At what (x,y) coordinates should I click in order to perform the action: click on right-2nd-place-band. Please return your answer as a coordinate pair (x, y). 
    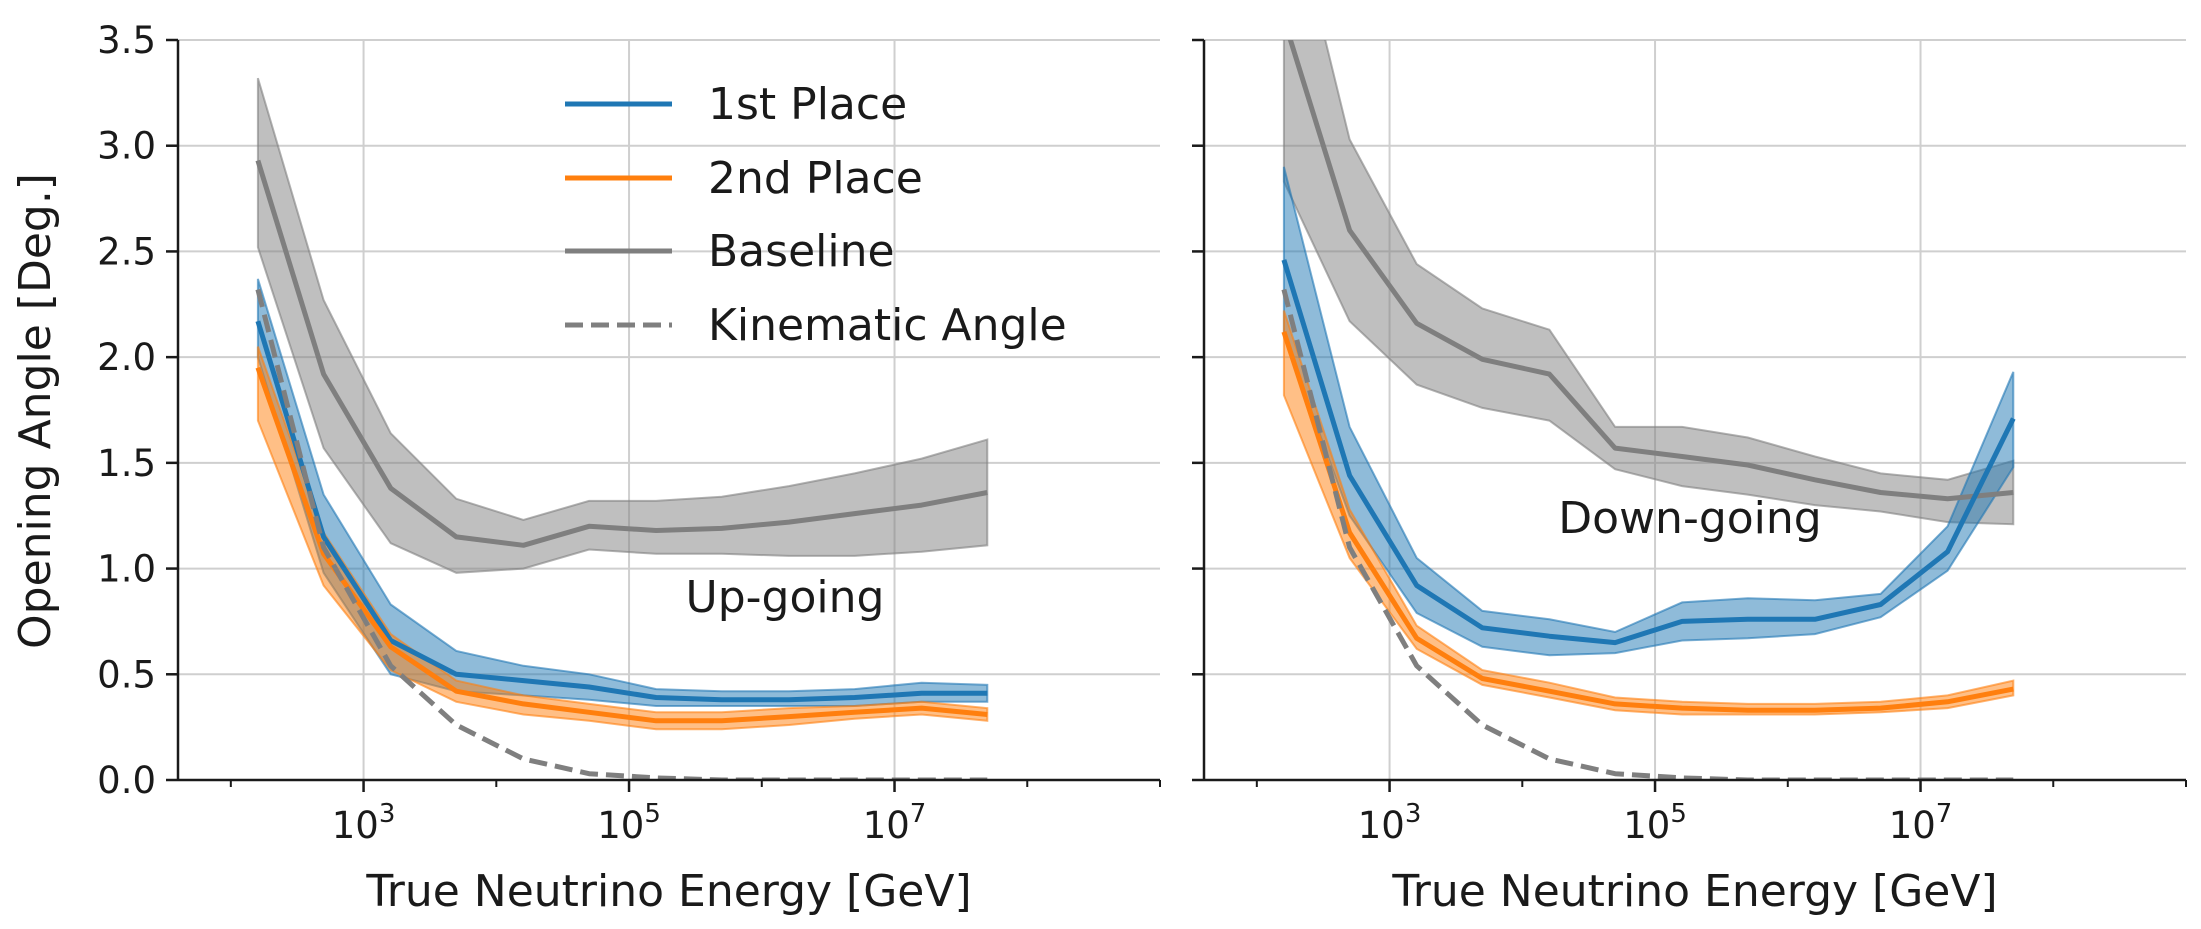
    Looking at the image, I should click on (1648, 513).